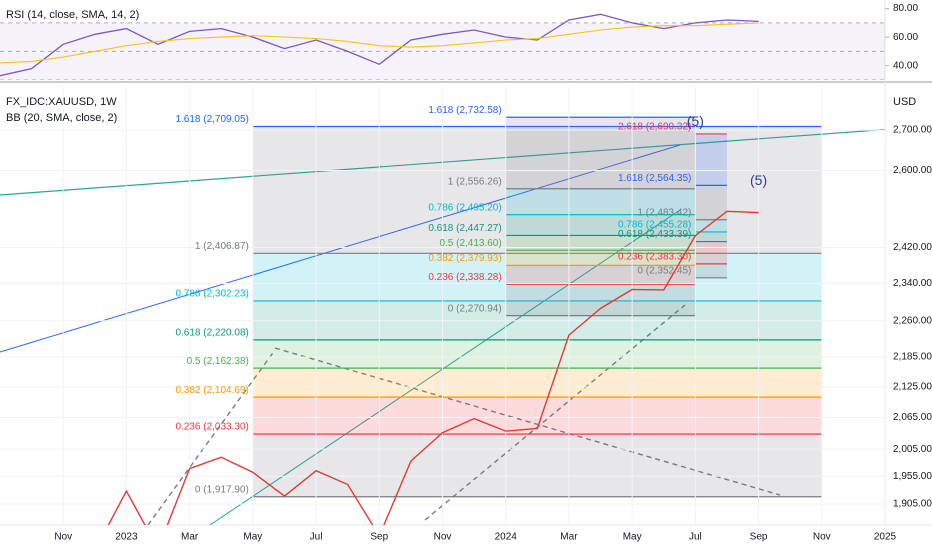 The width and height of the screenshot is (932, 550). Describe the element at coordinates (211, 294) in the screenshot. I see `fib-label: 0.786 (2,302.23)` at that location.